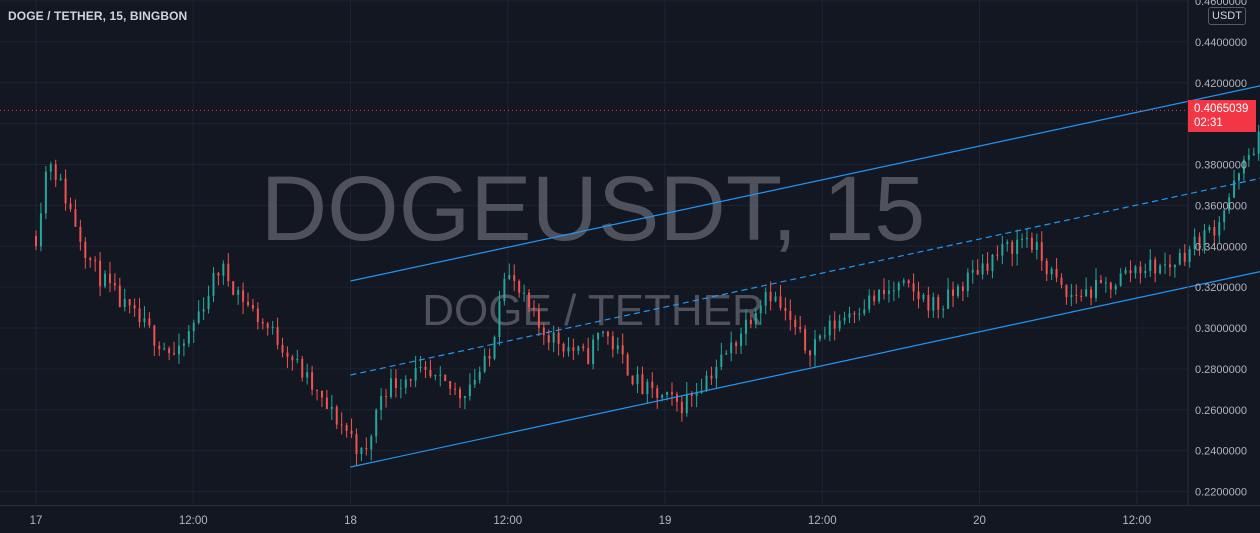 This screenshot has width=1260, height=533. Describe the element at coordinates (1221, 411) in the screenshot. I see `price-tick-label: 0.2600000` at that location.